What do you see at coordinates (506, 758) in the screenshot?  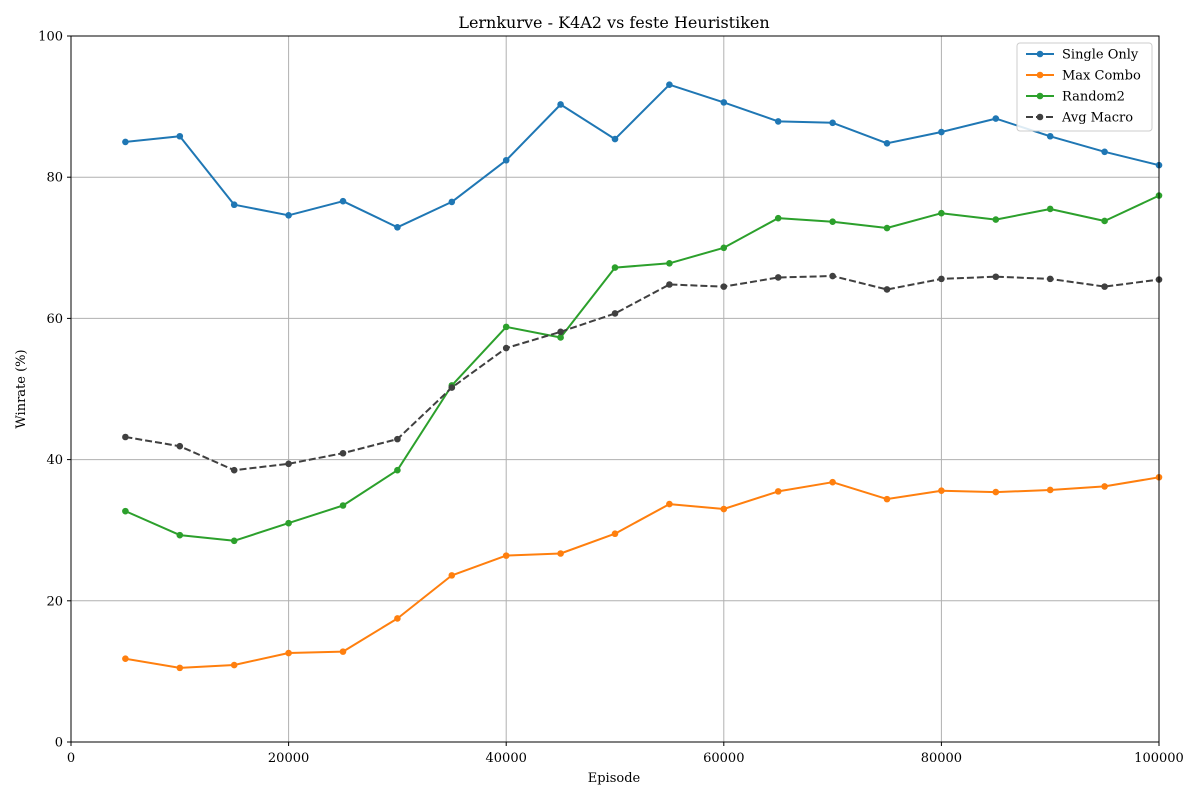 I see `x-tick-label: 40000` at bounding box center [506, 758].